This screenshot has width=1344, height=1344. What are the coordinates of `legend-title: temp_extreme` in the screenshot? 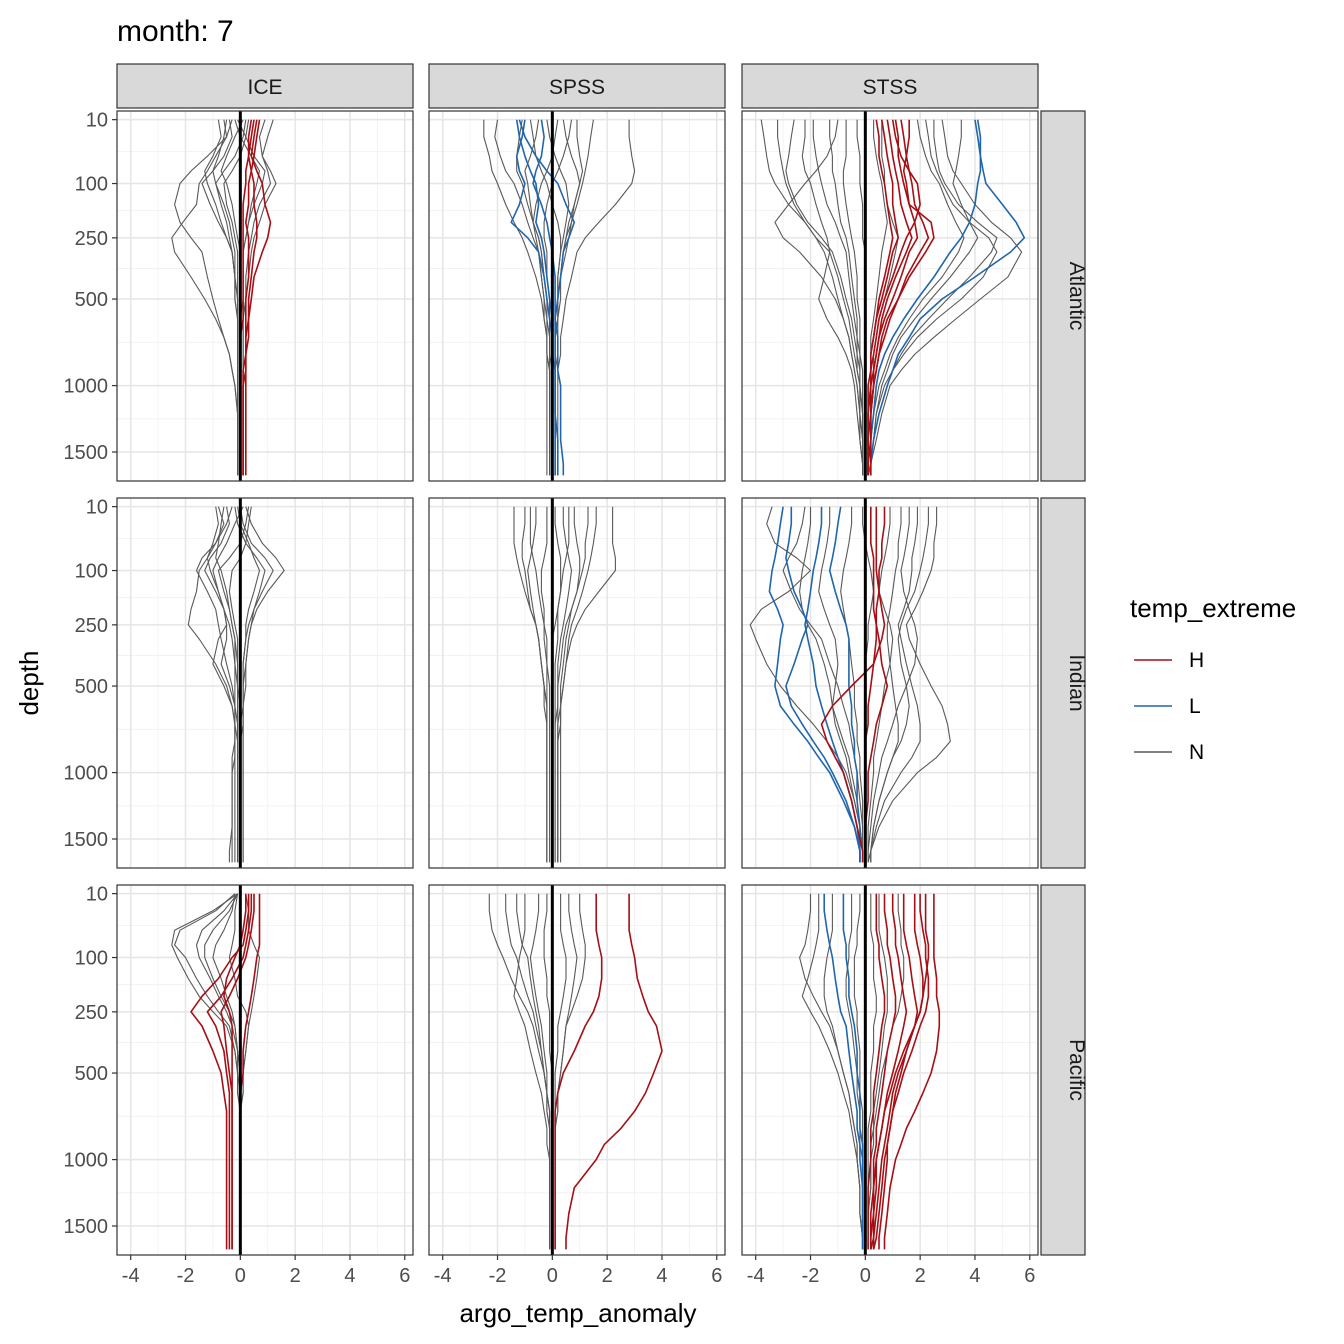 It's located at (1213, 608).